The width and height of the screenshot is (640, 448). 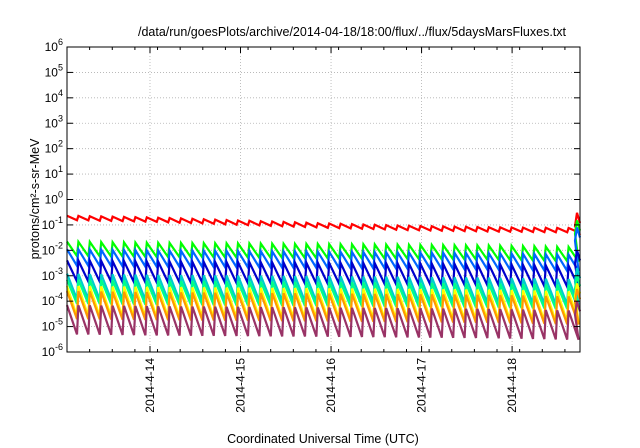 What do you see at coordinates (35, 199) in the screenshot?
I see `y-axis-label: protons/cm²-s-sr-MeV` at bounding box center [35, 199].